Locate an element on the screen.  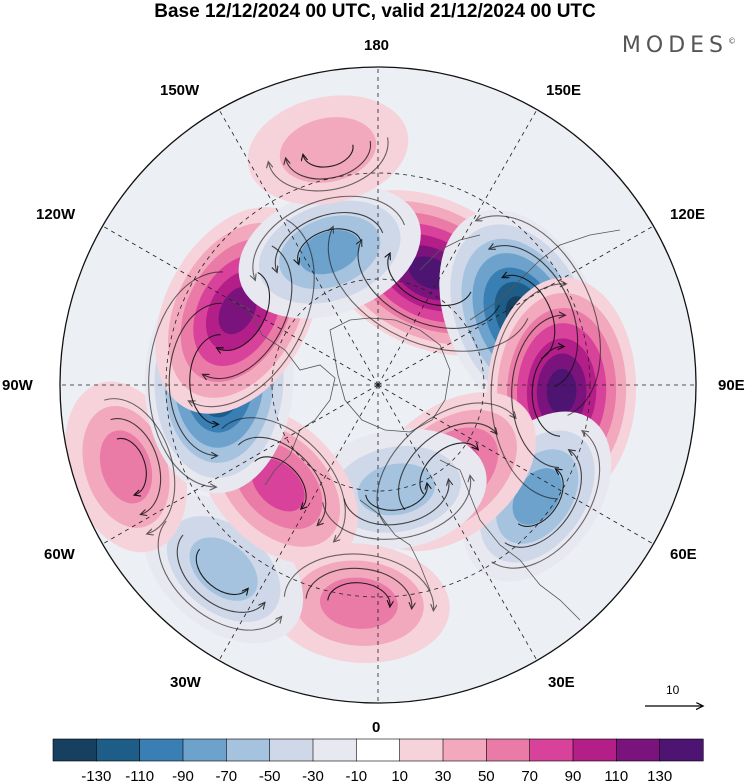
lon-label-90w: 90W is located at coordinates (17, 385).